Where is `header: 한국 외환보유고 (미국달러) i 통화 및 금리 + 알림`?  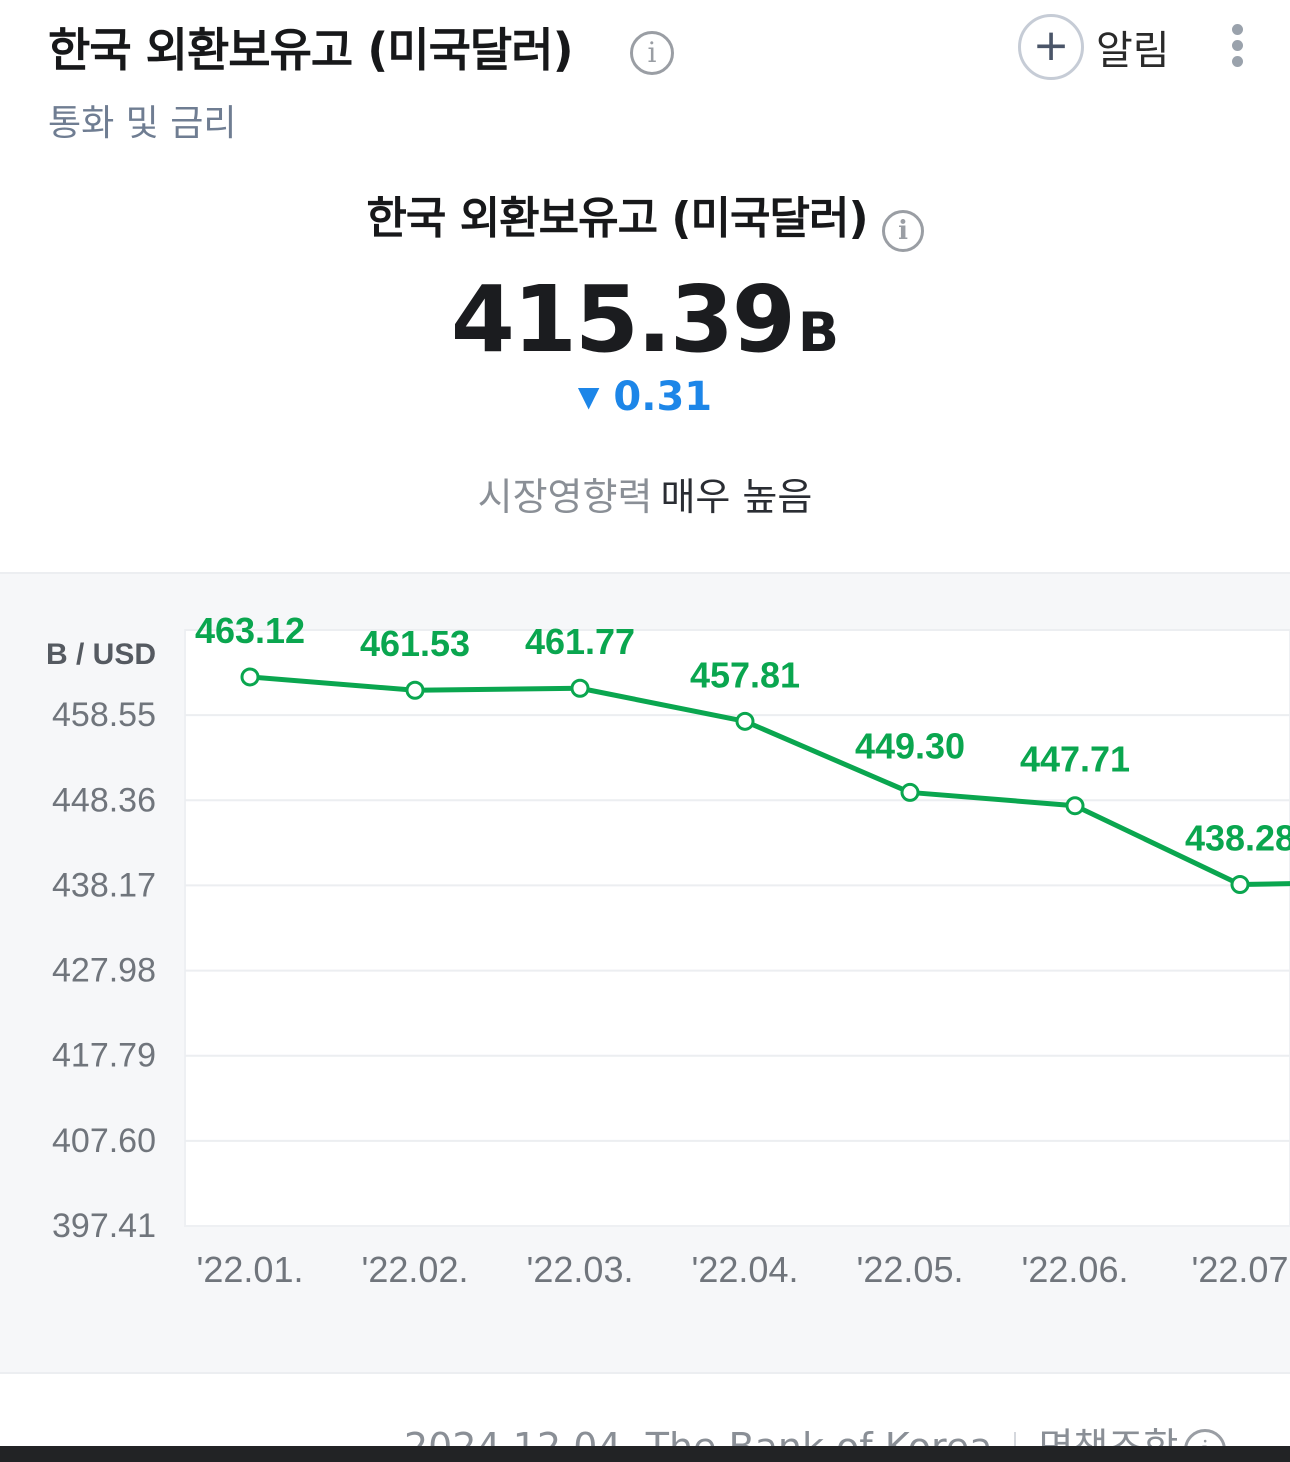
header: 한국 외환보유고 (미국달러) i 통화 및 금리 + 알림 is located at coordinates (645, 75).